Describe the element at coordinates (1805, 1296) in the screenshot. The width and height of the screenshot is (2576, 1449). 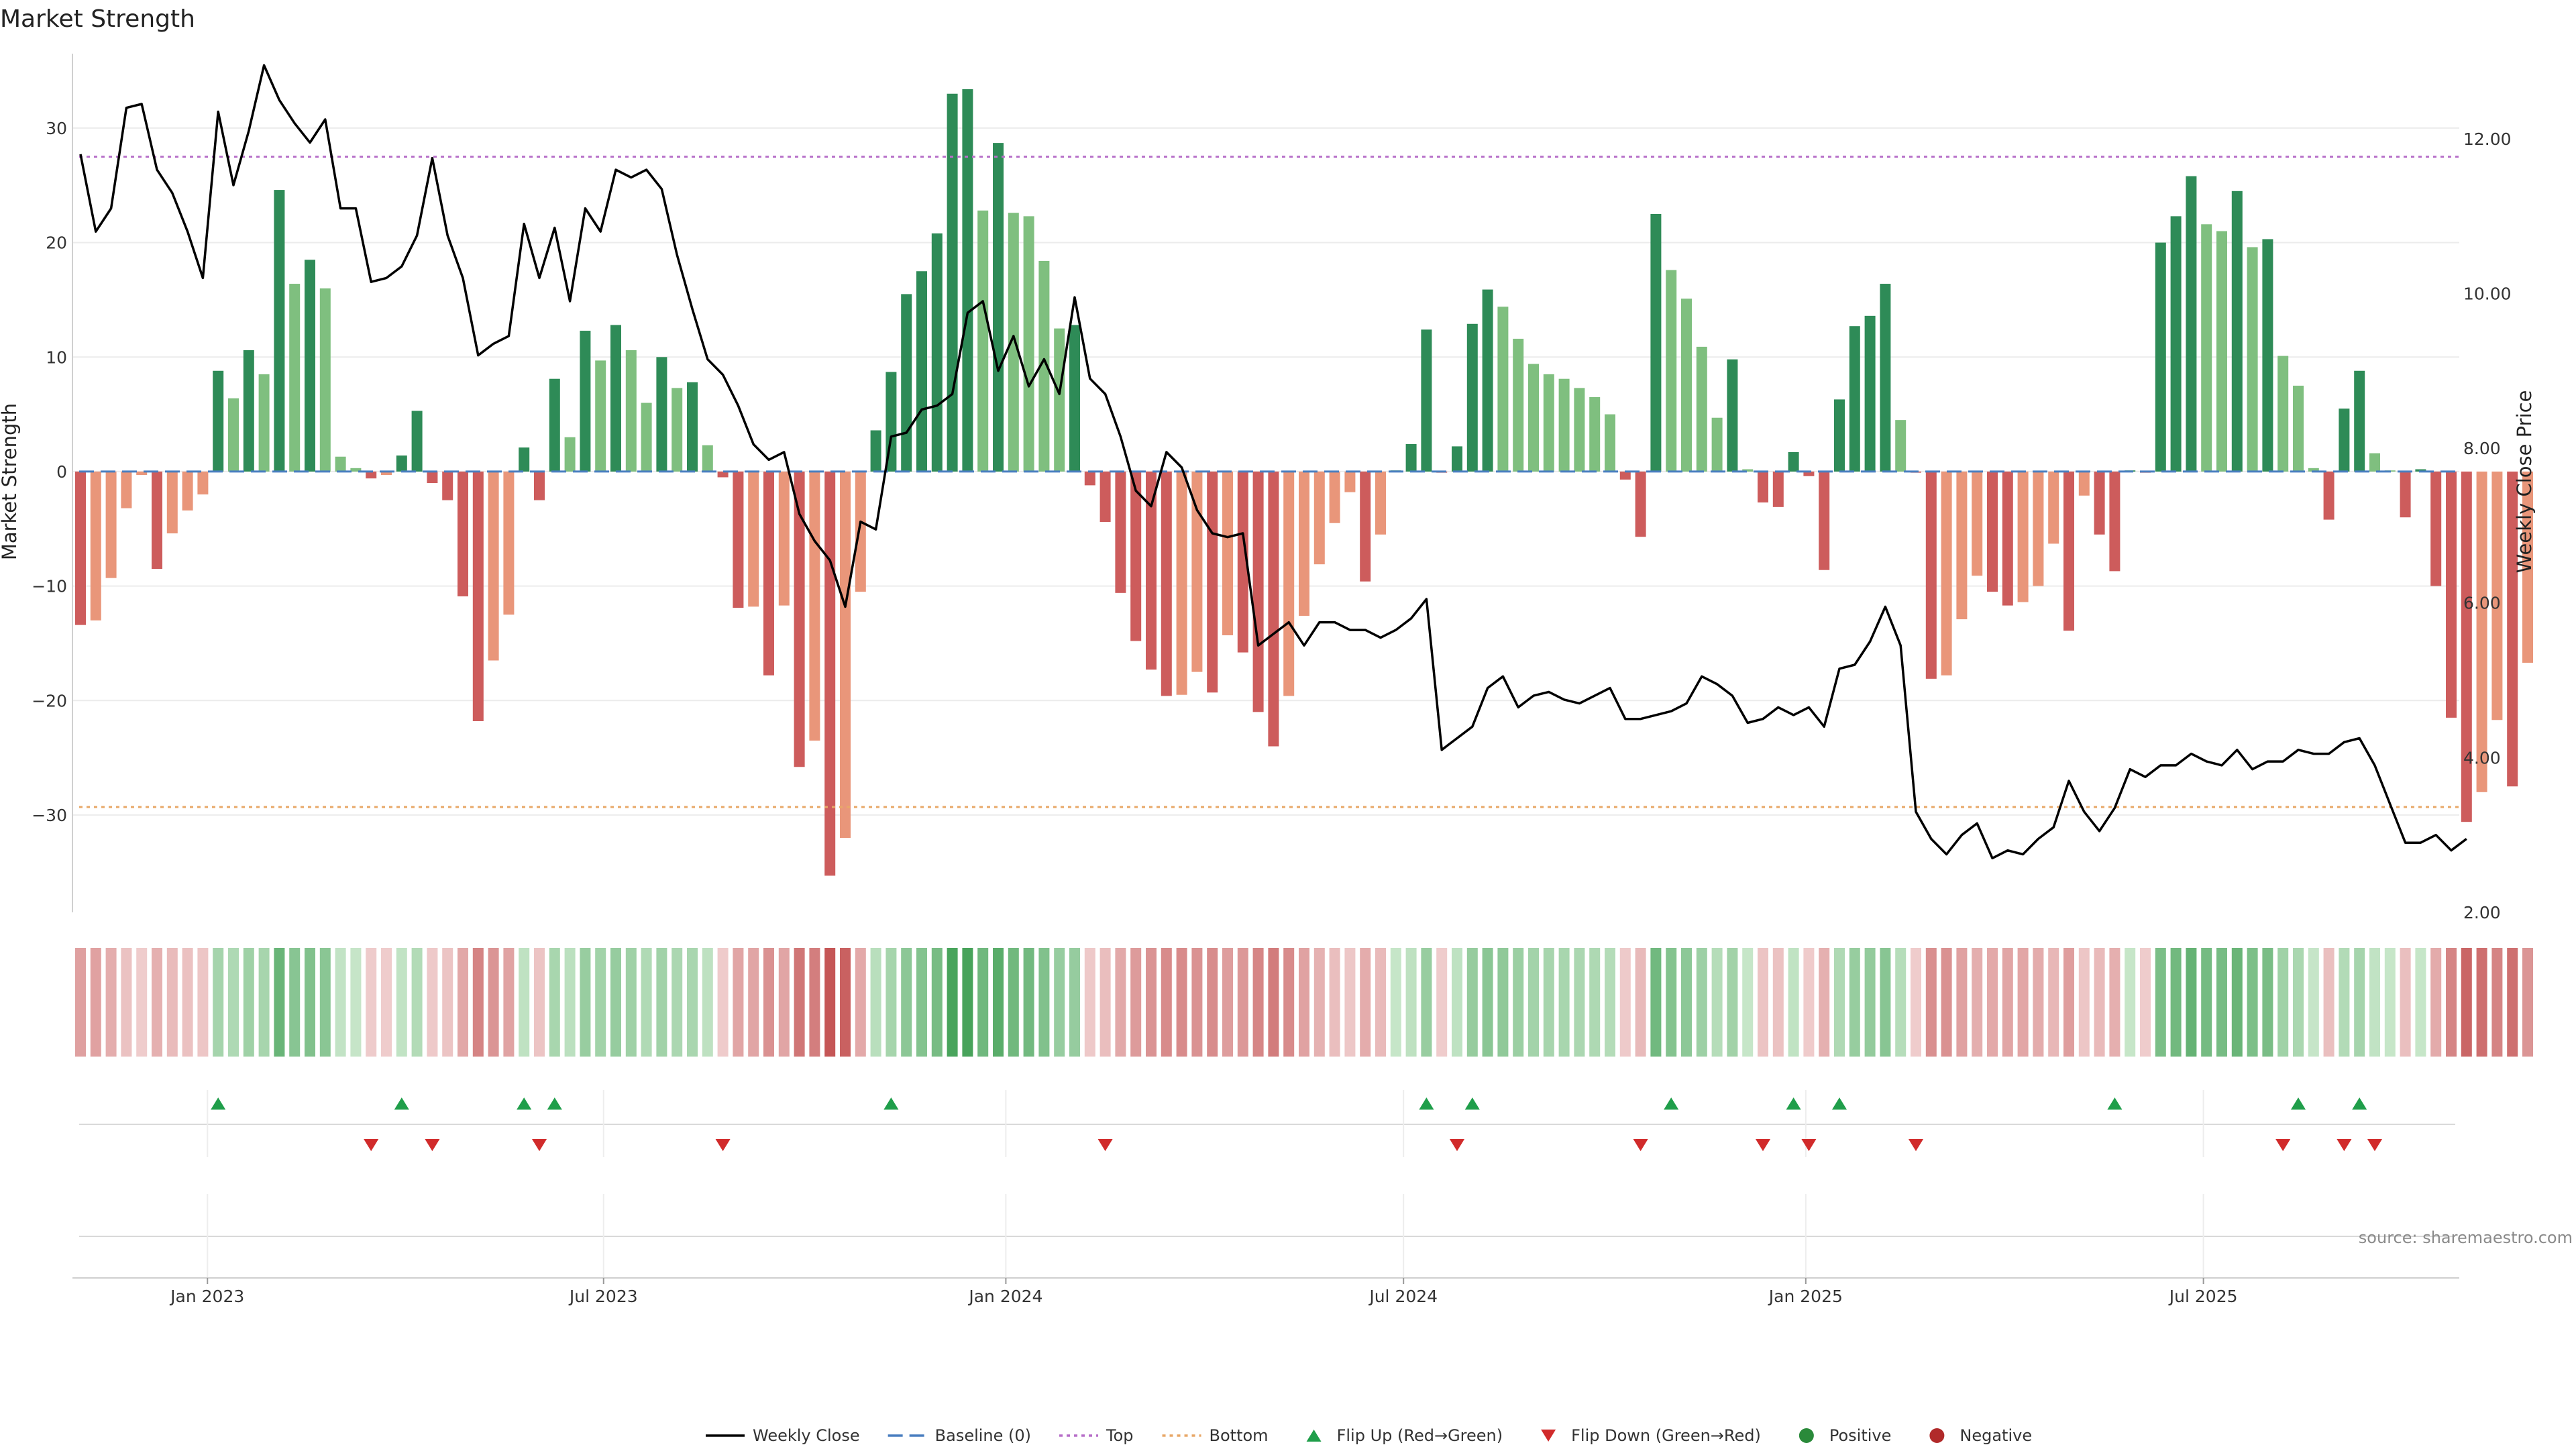
I see `x-tick-label: Jan 2025` at that location.